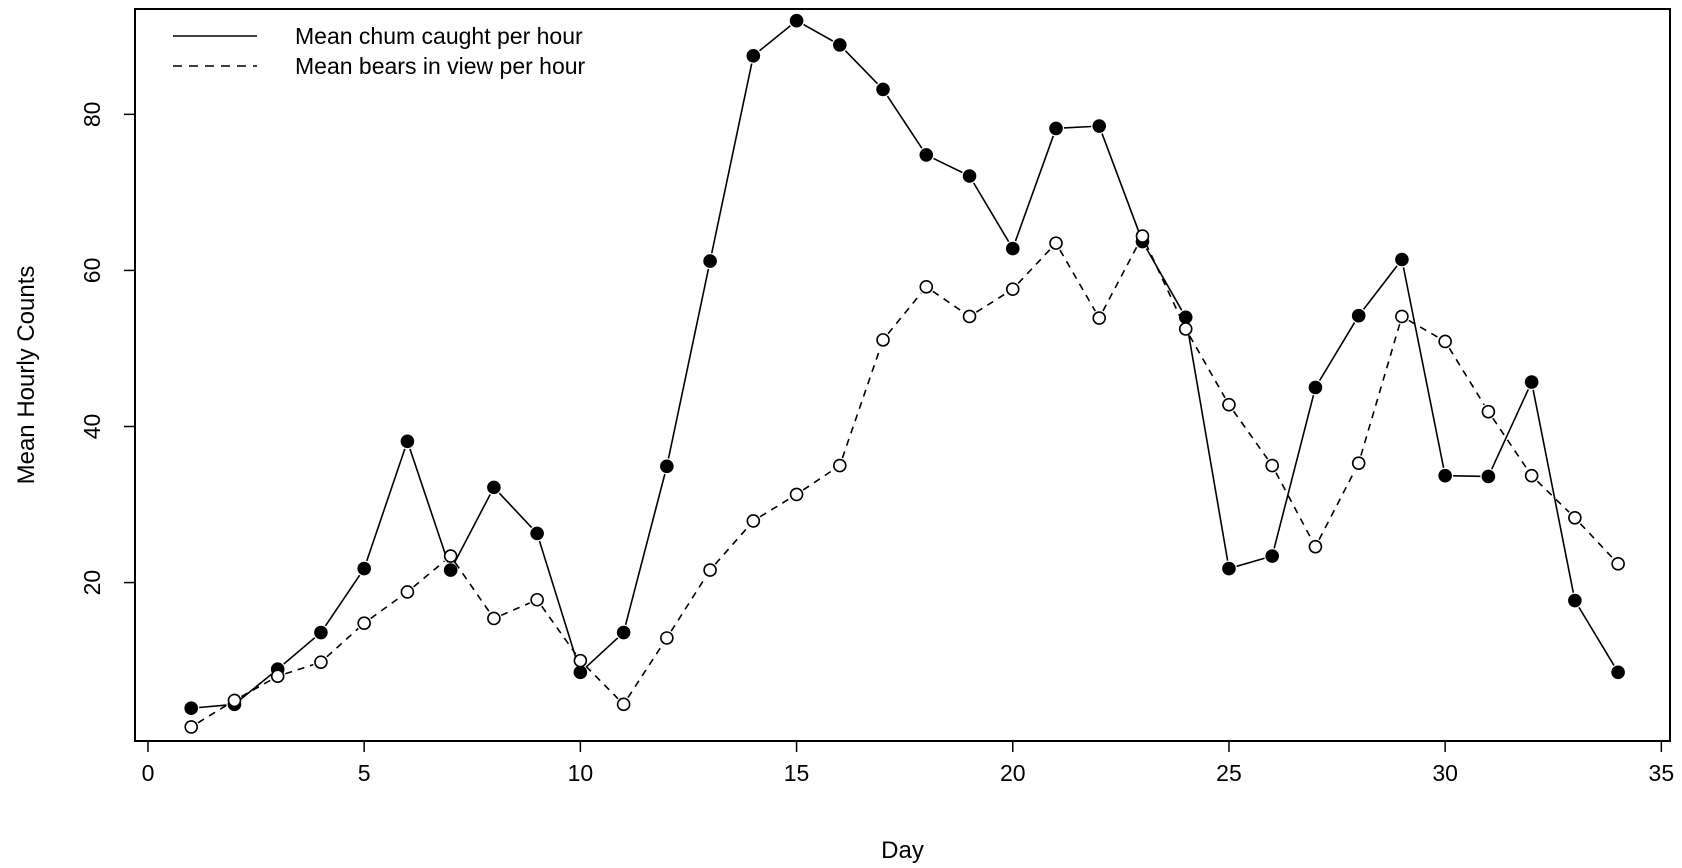  Describe the element at coordinates (581, 773) in the screenshot. I see `x-tick-label: 10` at that location.